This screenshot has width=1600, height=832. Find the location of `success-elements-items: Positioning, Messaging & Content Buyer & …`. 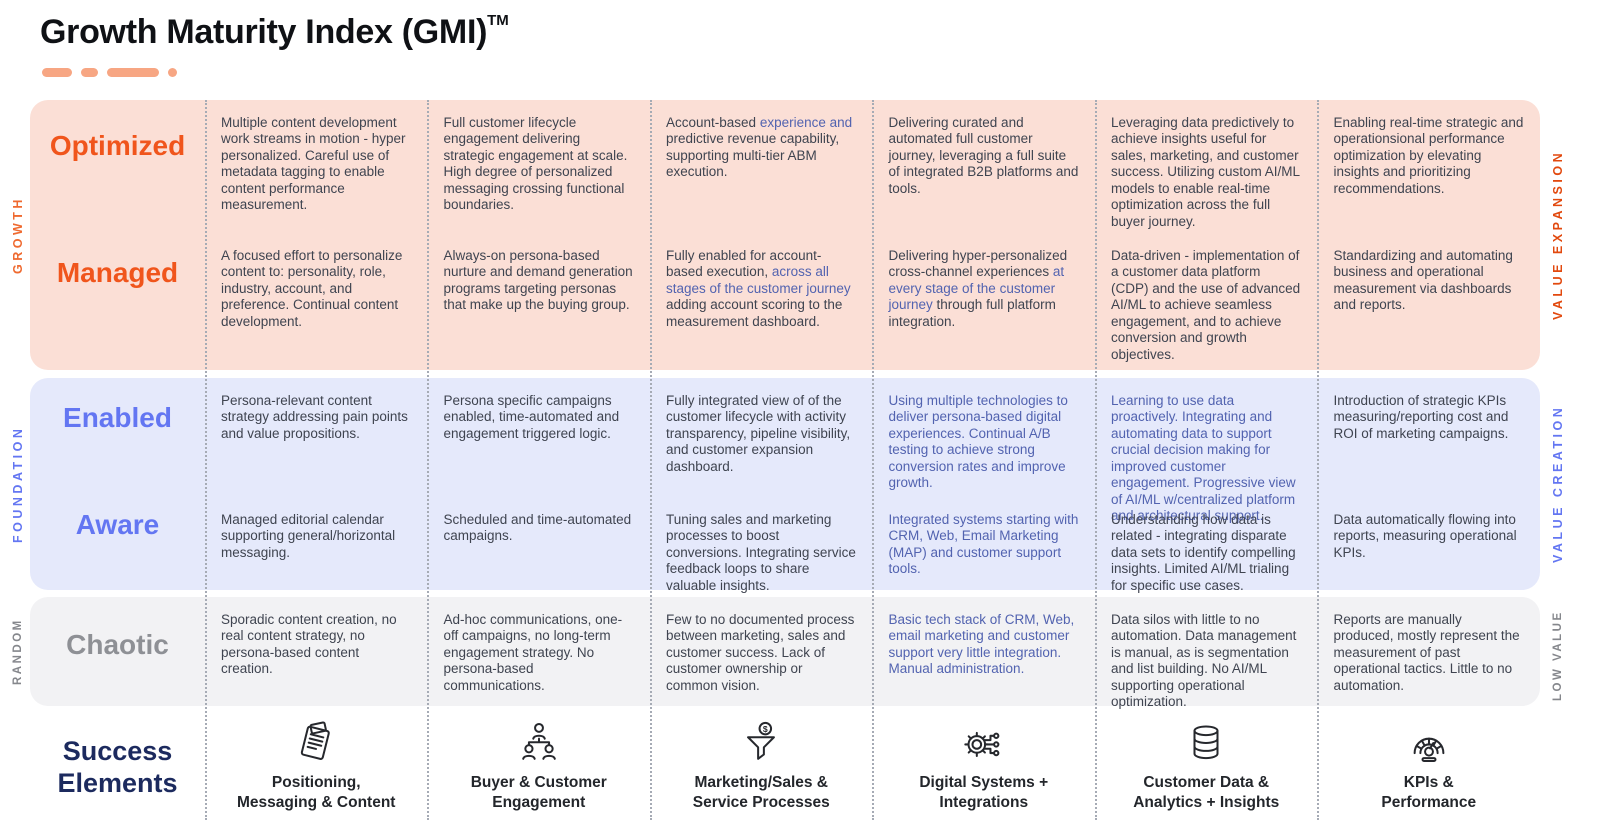

success-elements-items: Positioning, Messaging & Content Buyer & … is located at coordinates (872, 768).